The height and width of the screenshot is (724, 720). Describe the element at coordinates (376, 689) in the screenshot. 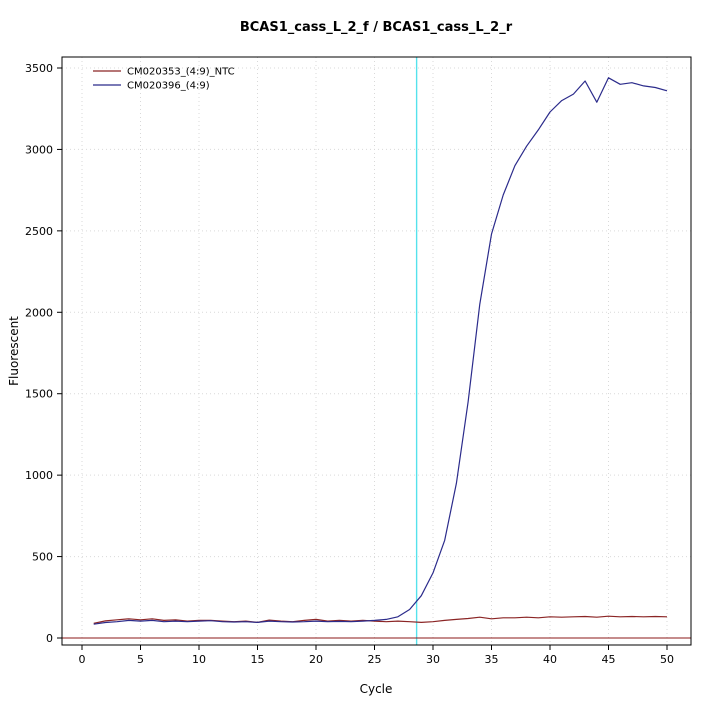

I see `x-axis-label: Cycle` at that location.